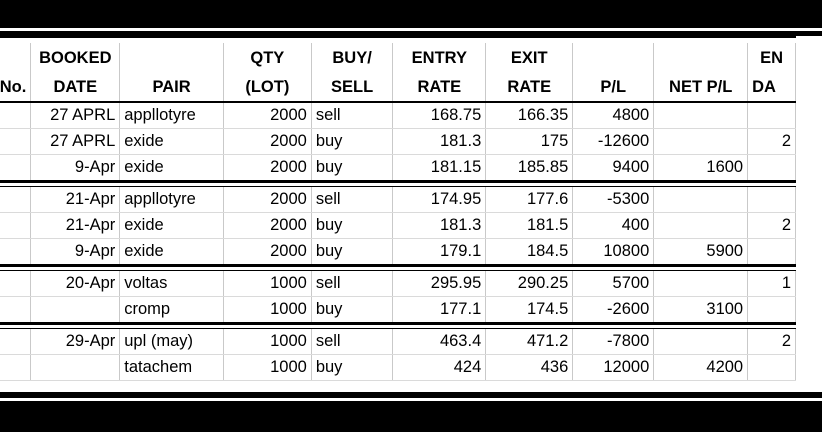 The width and height of the screenshot is (822, 432). I want to click on top-border, so click(398, 39).